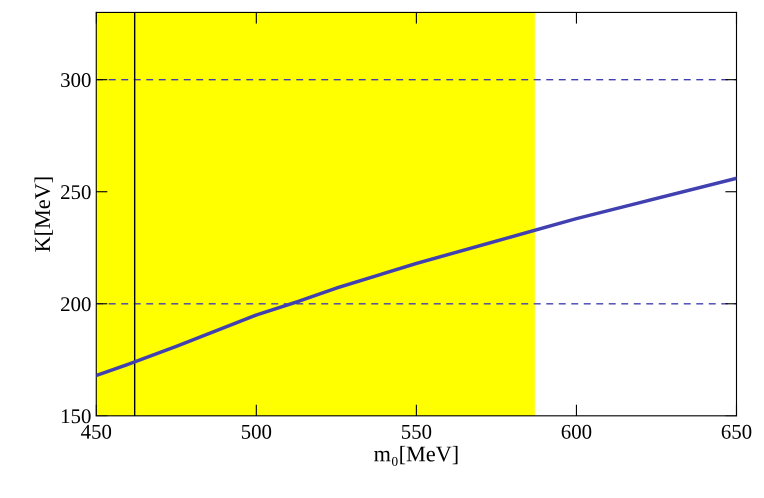 The width and height of the screenshot is (764, 498). What do you see at coordinates (76, 304) in the screenshot?
I see `y-tick-label: 200` at bounding box center [76, 304].